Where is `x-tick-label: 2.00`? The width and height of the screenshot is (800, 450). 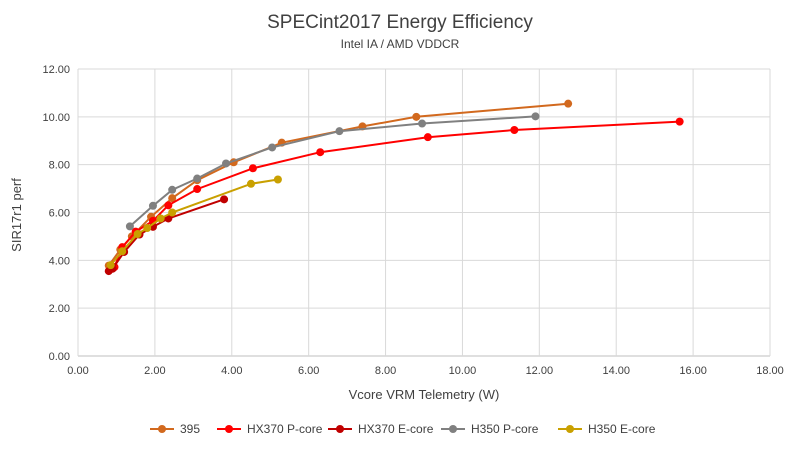 x-tick-label: 2.00 is located at coordinates (154, 371).